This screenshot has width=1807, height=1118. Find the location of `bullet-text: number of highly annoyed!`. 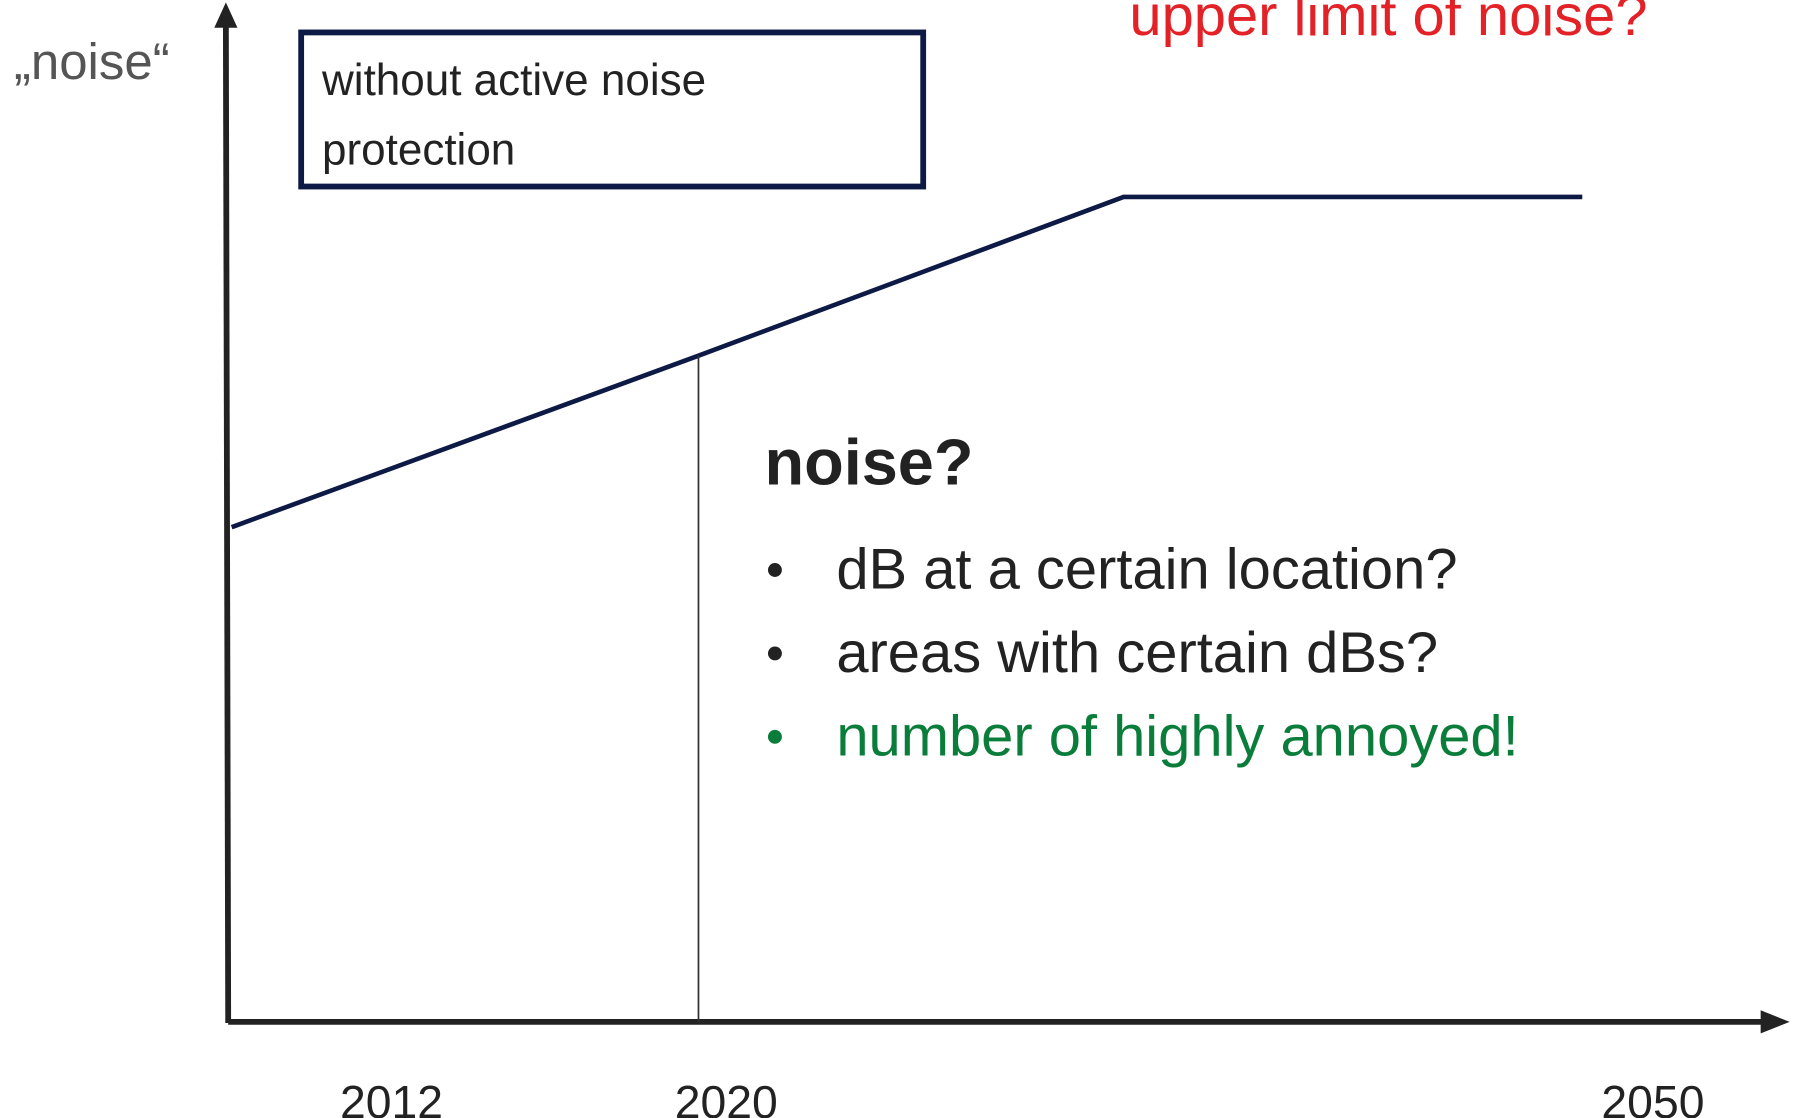

bullet-text: number of highly annoyed! is located at coordinates (1177, 736).